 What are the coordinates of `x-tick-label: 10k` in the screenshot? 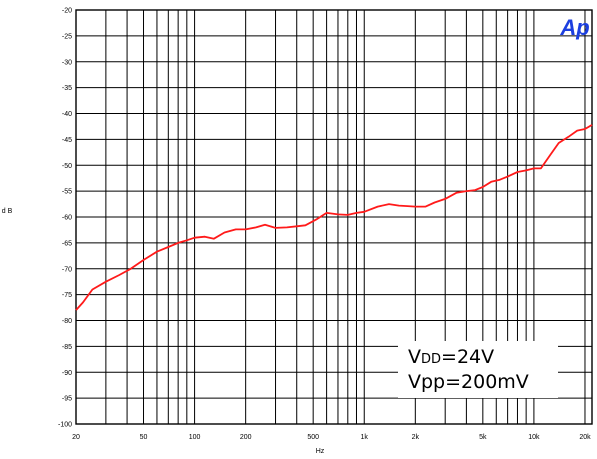 It's located at (534, 437).